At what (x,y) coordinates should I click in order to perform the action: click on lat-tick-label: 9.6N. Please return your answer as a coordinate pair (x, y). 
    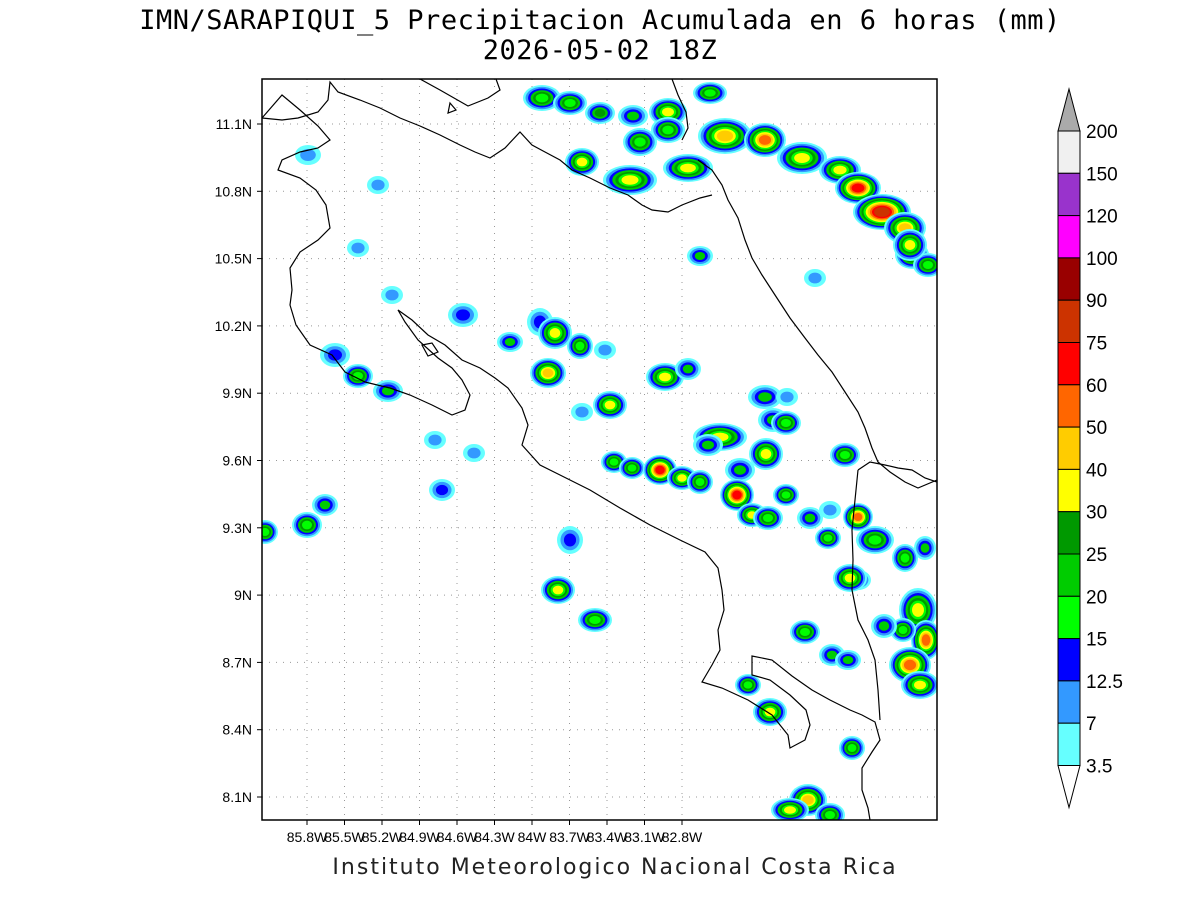
    Looking at the image, I should click on (237, 461).